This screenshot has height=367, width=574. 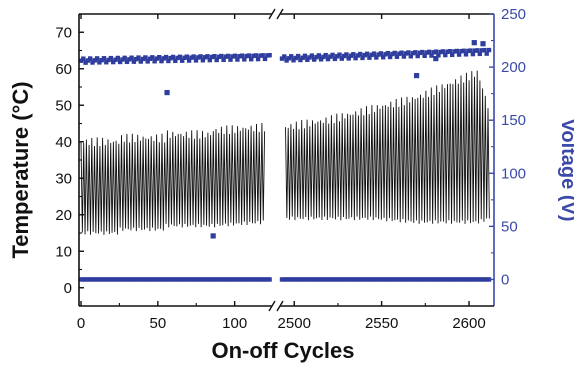 What do you see at coordinates (81, 323) in the screenshot?
I see `x-tick-label: 0` at bounding box center [81, 323].